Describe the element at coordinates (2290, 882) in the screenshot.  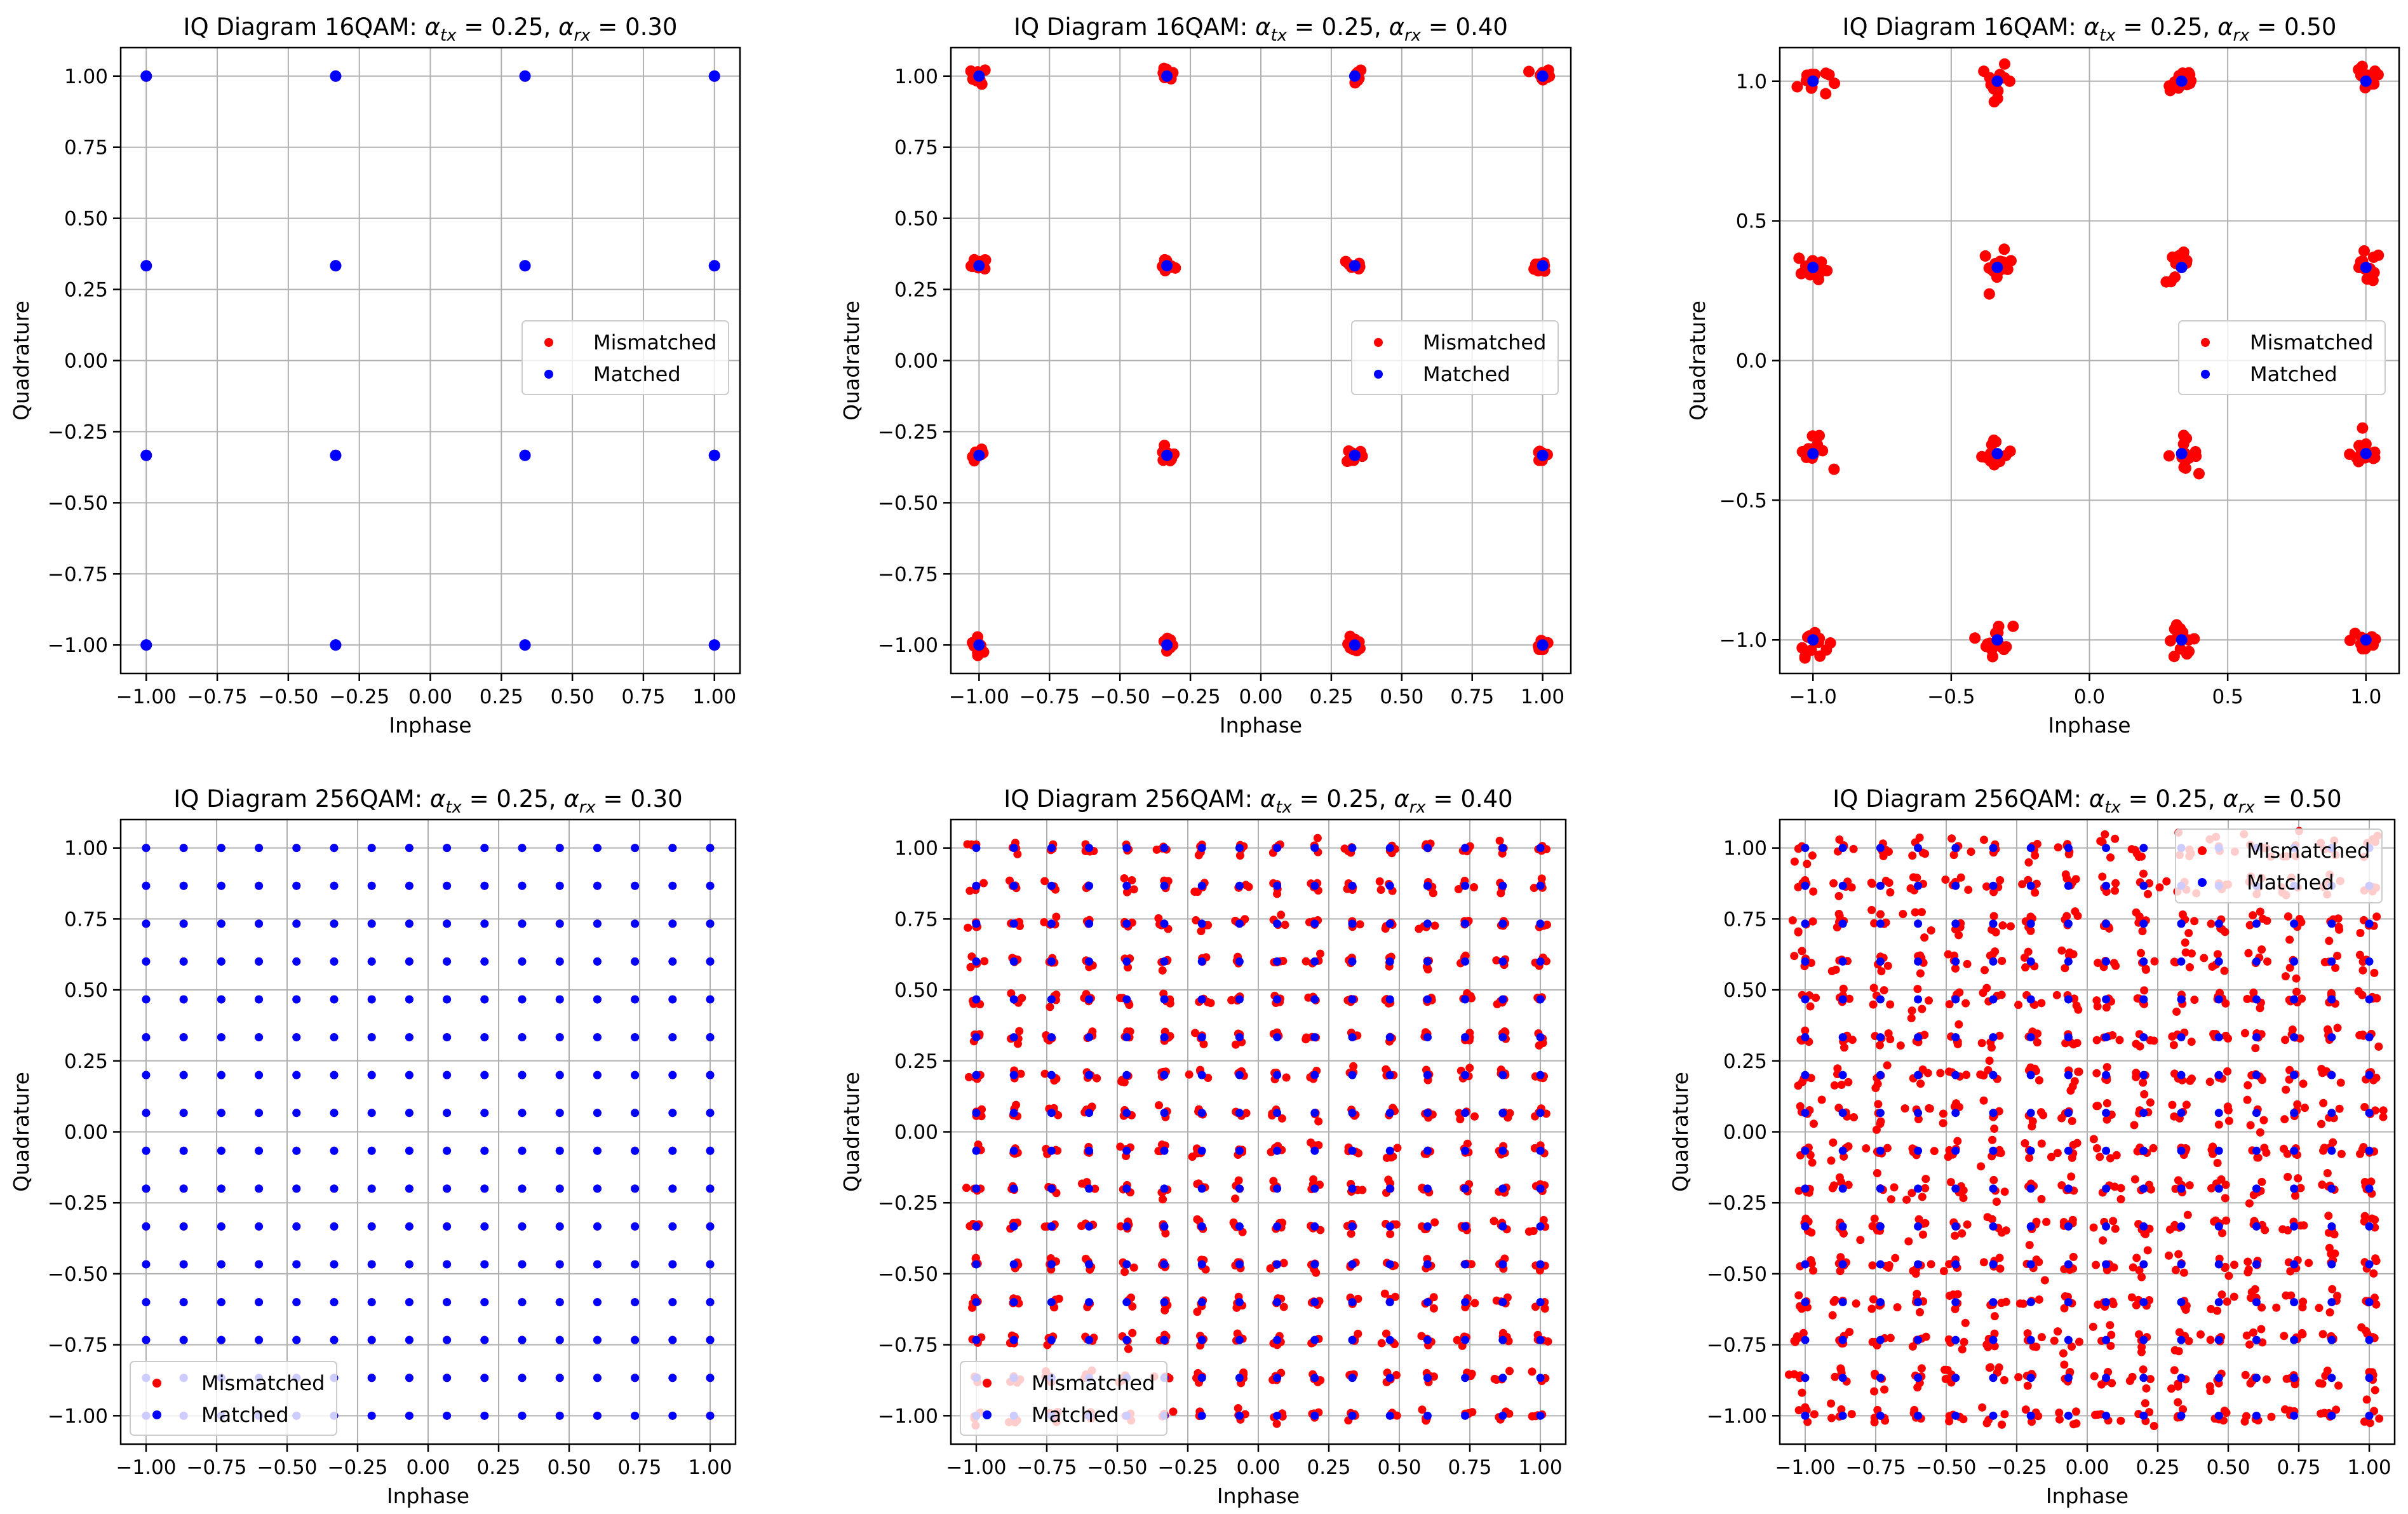
I see `legend-label: Matched` at that location.